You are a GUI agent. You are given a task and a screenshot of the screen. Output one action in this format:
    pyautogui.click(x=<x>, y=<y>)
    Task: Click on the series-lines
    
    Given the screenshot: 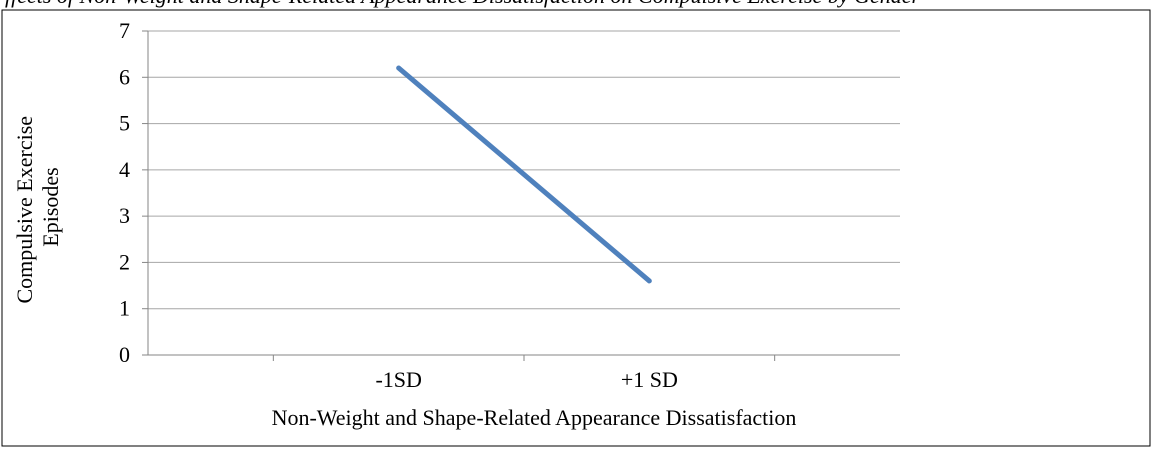 What is the action you would take?
    pyautogui.click(x=524, y=174)
    